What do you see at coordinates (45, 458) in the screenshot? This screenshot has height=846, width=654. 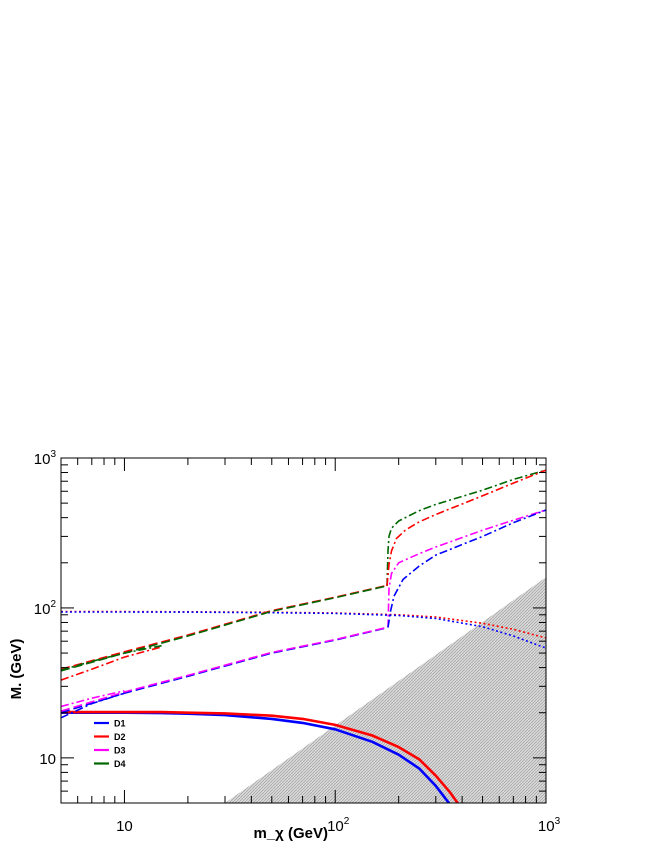 I see `y-tick-label: 10³` at bounding box center [45, 458].